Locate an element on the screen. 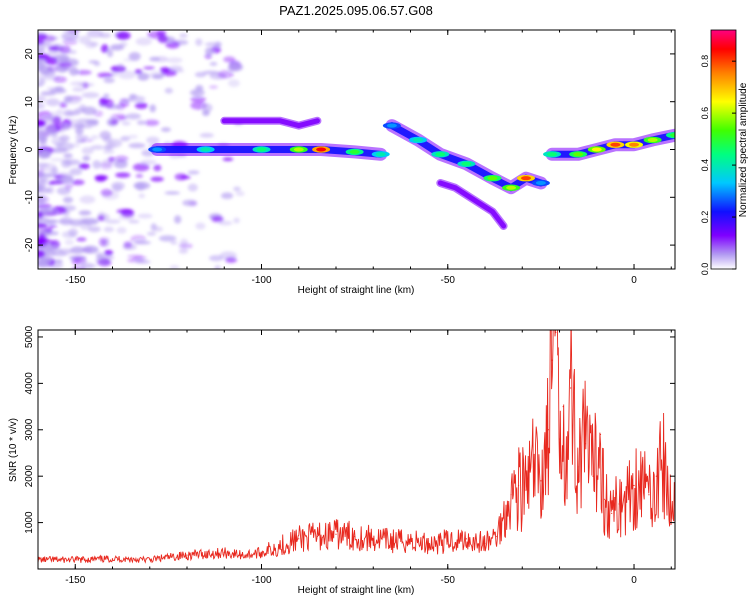 The height and width of the screenshot is (600, 750). spectrogram-y-label: Frequency (Hz) is located at coordinates (13, 150).